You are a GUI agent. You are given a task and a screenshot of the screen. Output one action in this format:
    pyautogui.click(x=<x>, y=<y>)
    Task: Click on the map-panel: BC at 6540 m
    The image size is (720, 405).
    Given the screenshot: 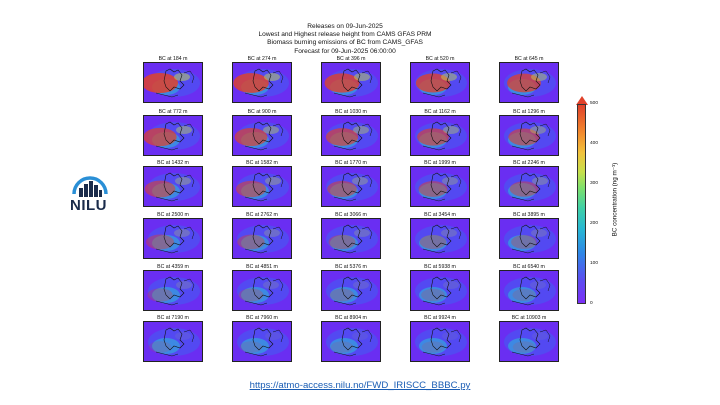 What is the action you would take?
    pyautogui.click(x=529, y=287)
    